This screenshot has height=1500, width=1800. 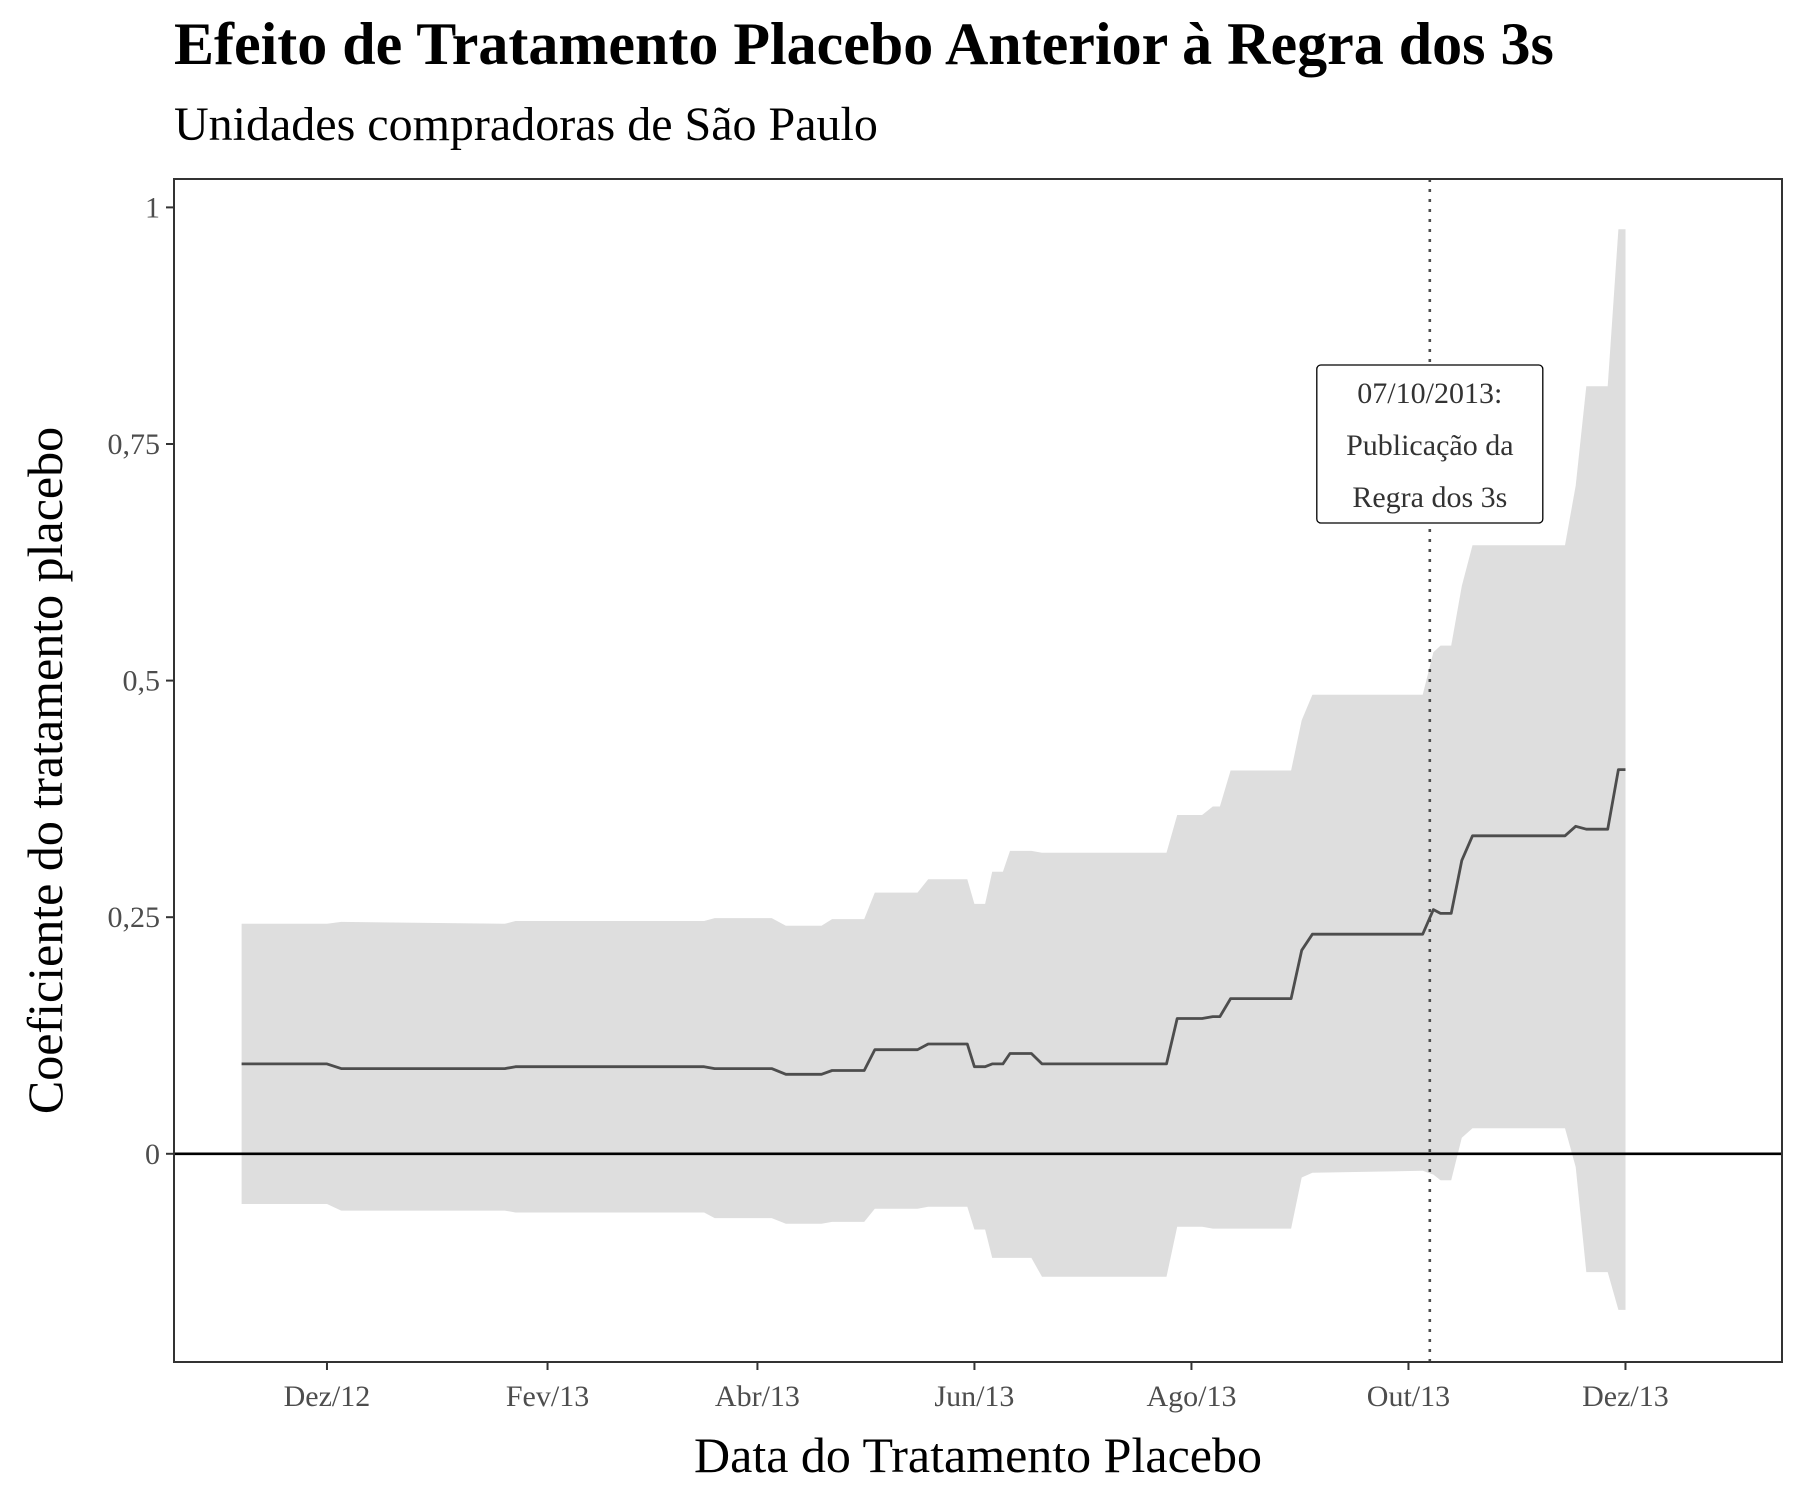 I want to click on annotation-line: Publicação da, so click(x=1429, y=445).